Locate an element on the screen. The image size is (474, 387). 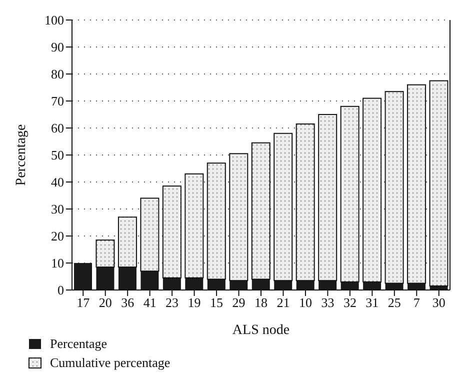
x-axis-title: ALS node is located at coordinates (261, 330).